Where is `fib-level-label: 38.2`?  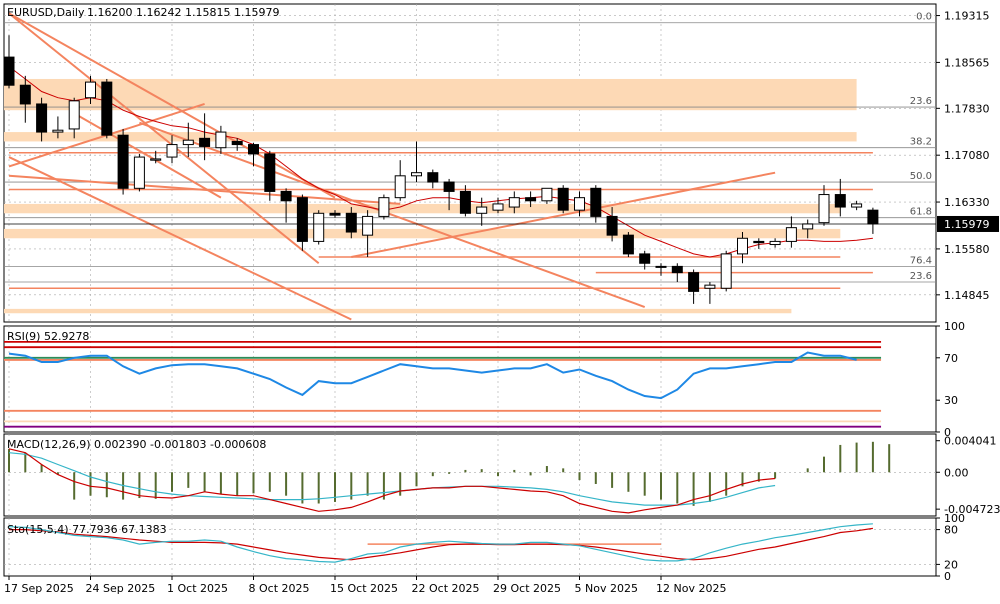 fib-level-label: 38.2 is located at coordinates (921, 142).